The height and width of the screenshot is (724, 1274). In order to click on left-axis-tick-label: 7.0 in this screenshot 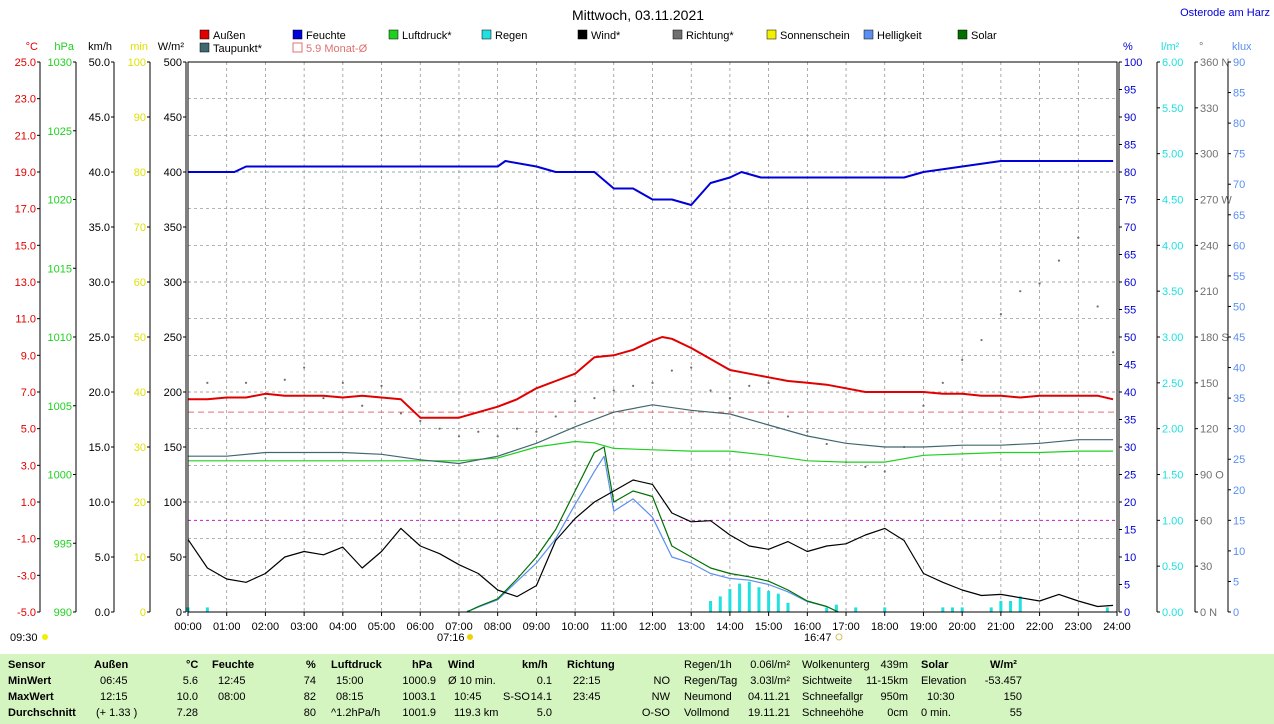, I will do `click(28, 393)`.